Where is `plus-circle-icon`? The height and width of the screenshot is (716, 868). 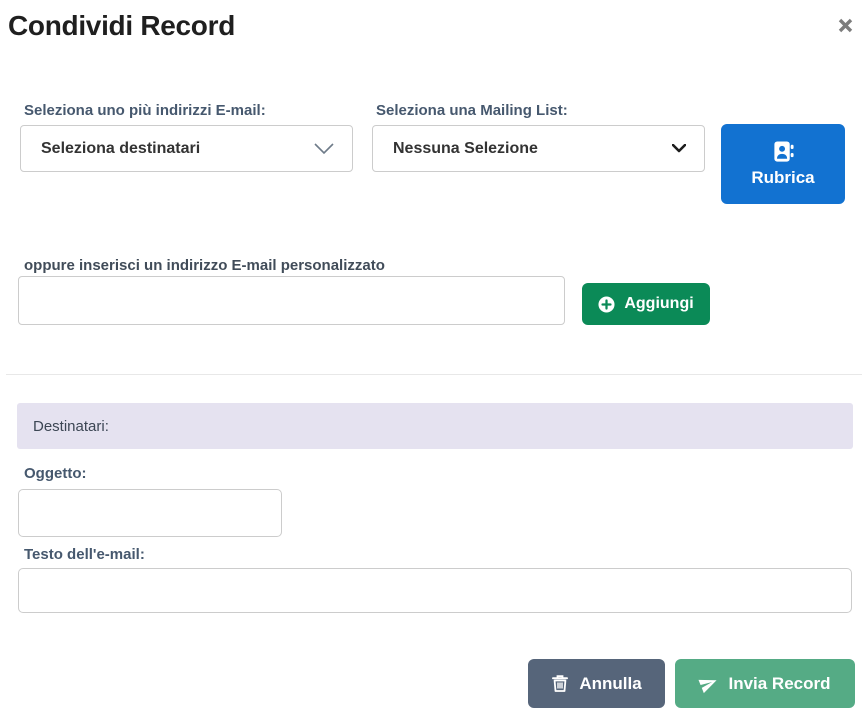 plus-circle-icon is located at coordinates (606, 304).